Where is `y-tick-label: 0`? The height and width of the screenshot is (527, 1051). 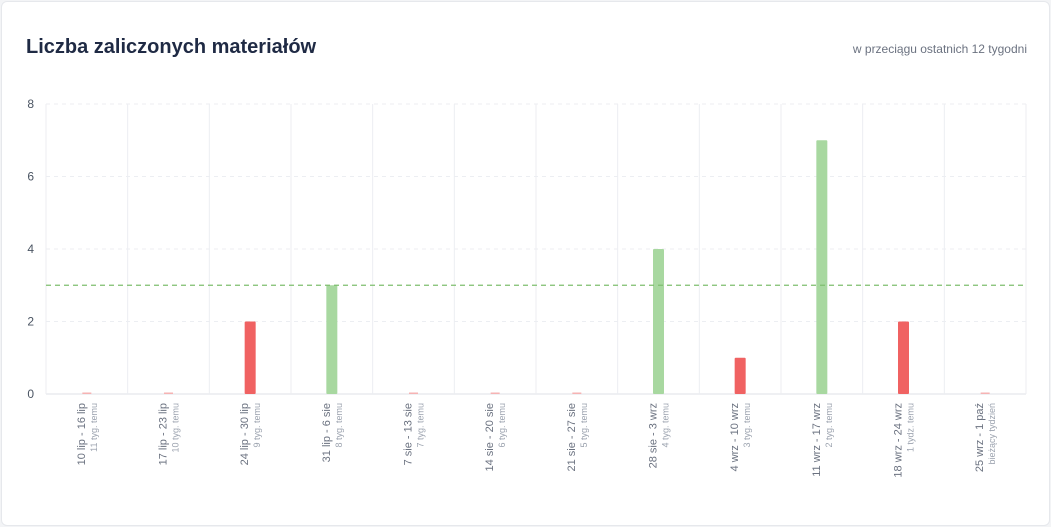
y-tick-label: 0 is located at coordinates (30, 394).